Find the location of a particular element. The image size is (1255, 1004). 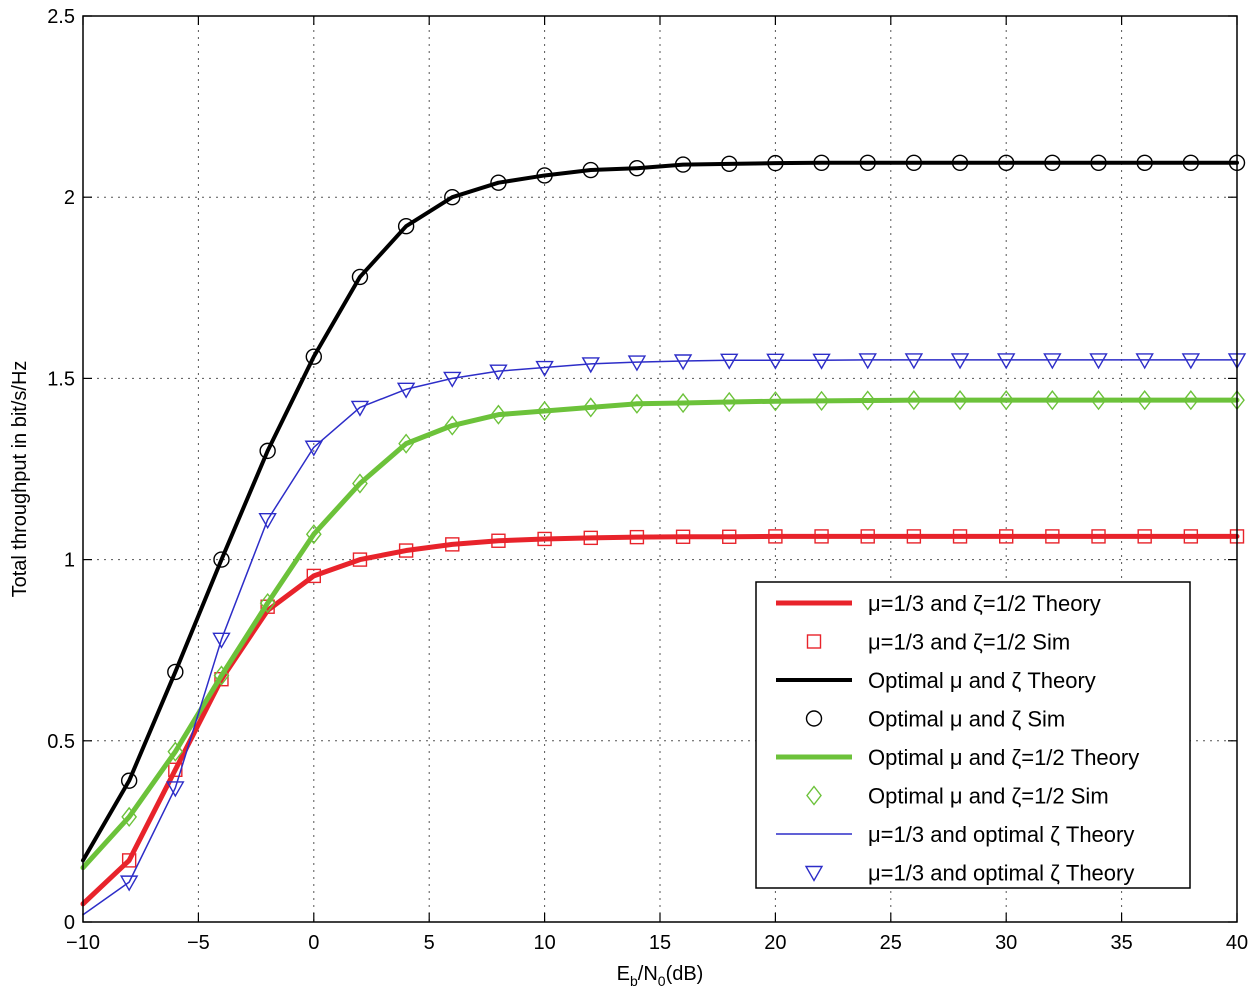

x-axis-label: Eb/N0(dB) is located at coordinates (660, 976).